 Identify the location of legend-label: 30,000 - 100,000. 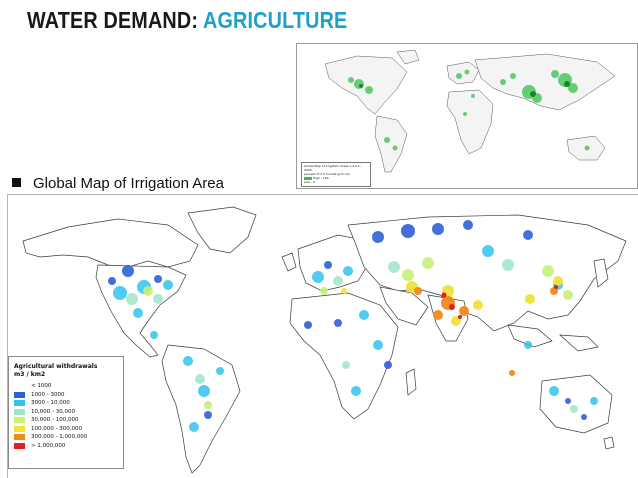
(55, 420).